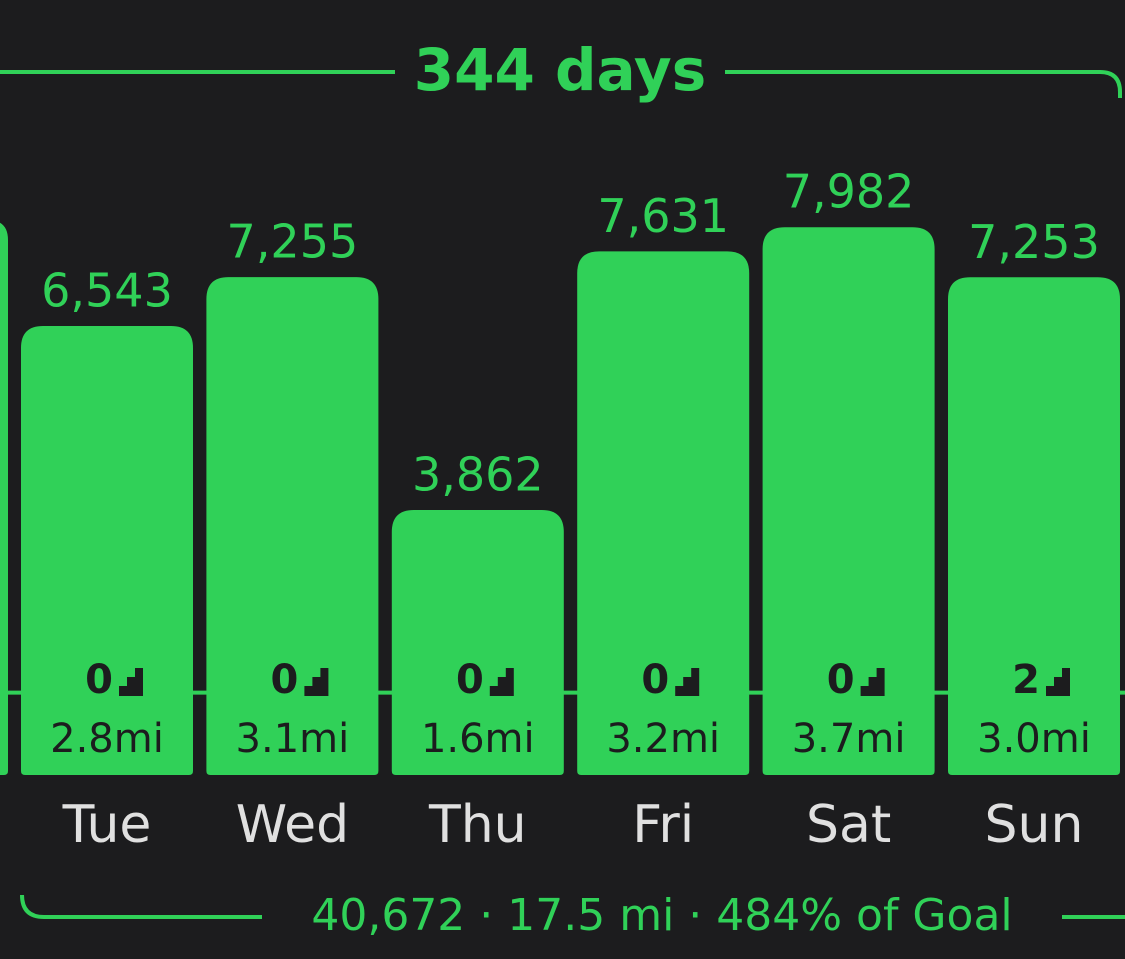 This screenshot has height=959, width=1125. What do you see at coordinates (107, 290) in the screenshot?
I see `value-label: 6,543` at bounding box center [107, 290].